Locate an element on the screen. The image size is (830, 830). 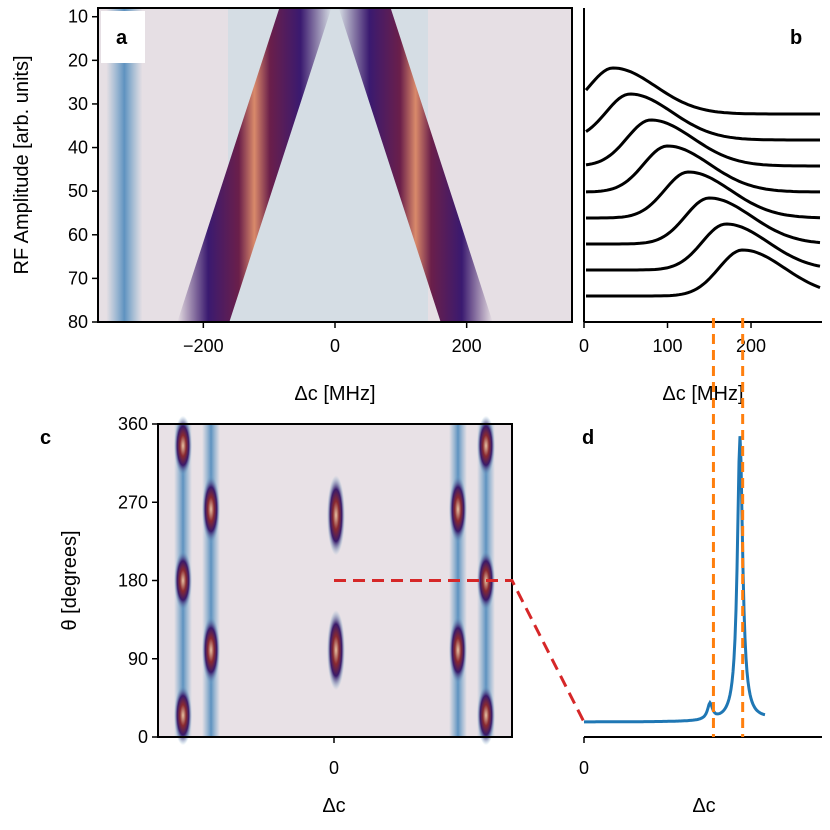
panel-a-letter-box is located at coordinates (123, 37).